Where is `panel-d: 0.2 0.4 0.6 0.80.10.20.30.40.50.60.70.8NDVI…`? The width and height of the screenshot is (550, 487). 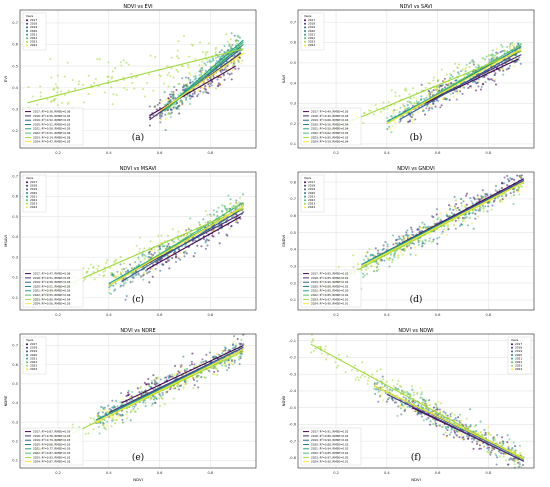 panel-d: 0.2 0.4 0.6 0.80.10.20.30.40.50.60.70.8NDVI… is located at coordinates (408, 241).